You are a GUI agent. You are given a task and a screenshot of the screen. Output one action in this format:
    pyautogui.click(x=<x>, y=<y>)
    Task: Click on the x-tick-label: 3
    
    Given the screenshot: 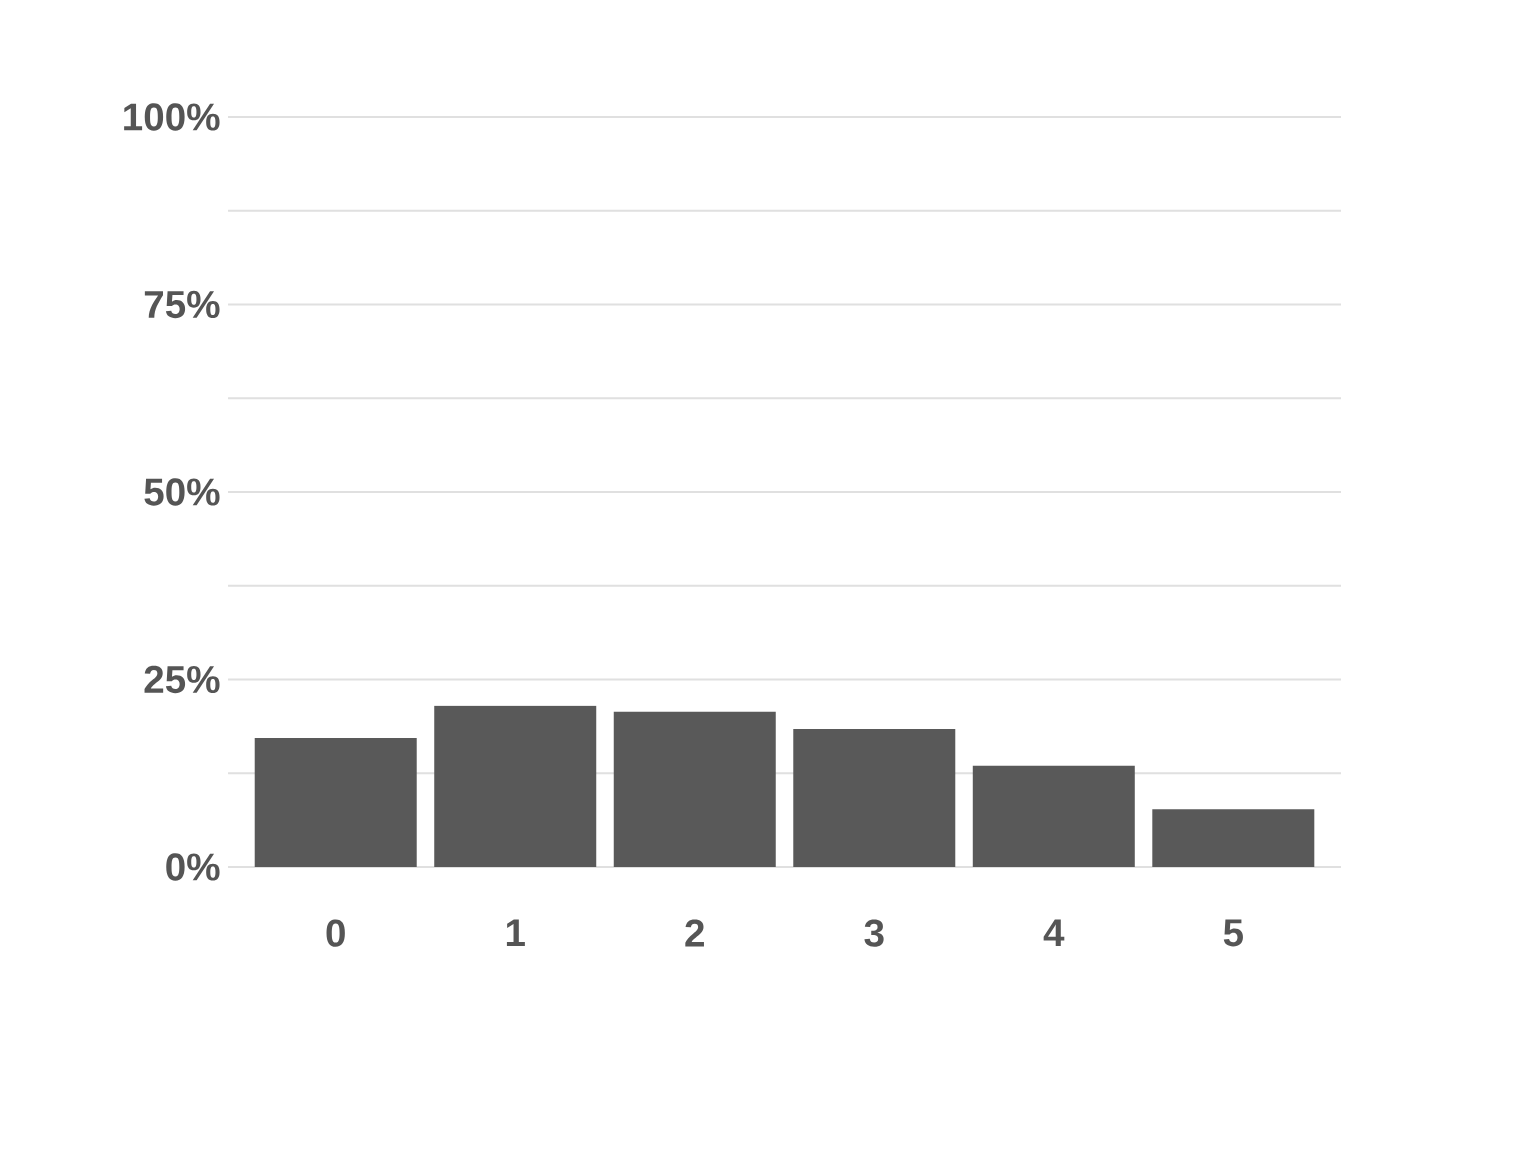 What is the action you would take?
    pyautogui.click(x=874, y=933)
    